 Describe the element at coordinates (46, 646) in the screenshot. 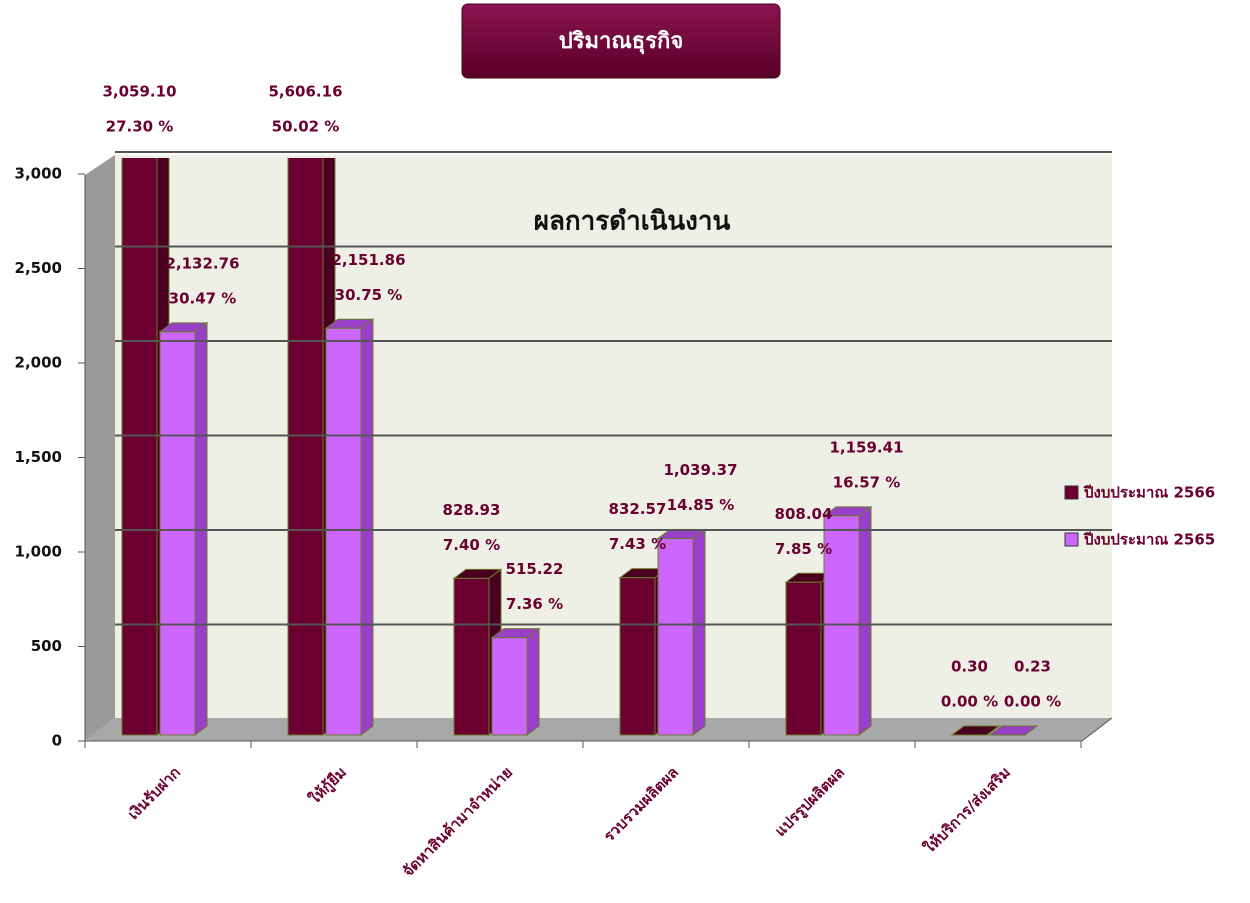

I see `y-tick-label: 500` at that location.